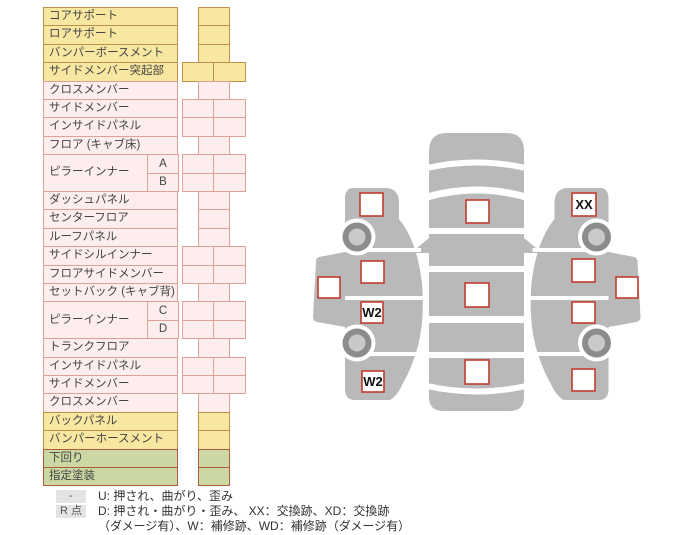 This screenshot has height=535, width=692. What do you see at coordinates (368, 294) in the screenshot?
I see `car-side-view-left` at bounding box center [368, 294].